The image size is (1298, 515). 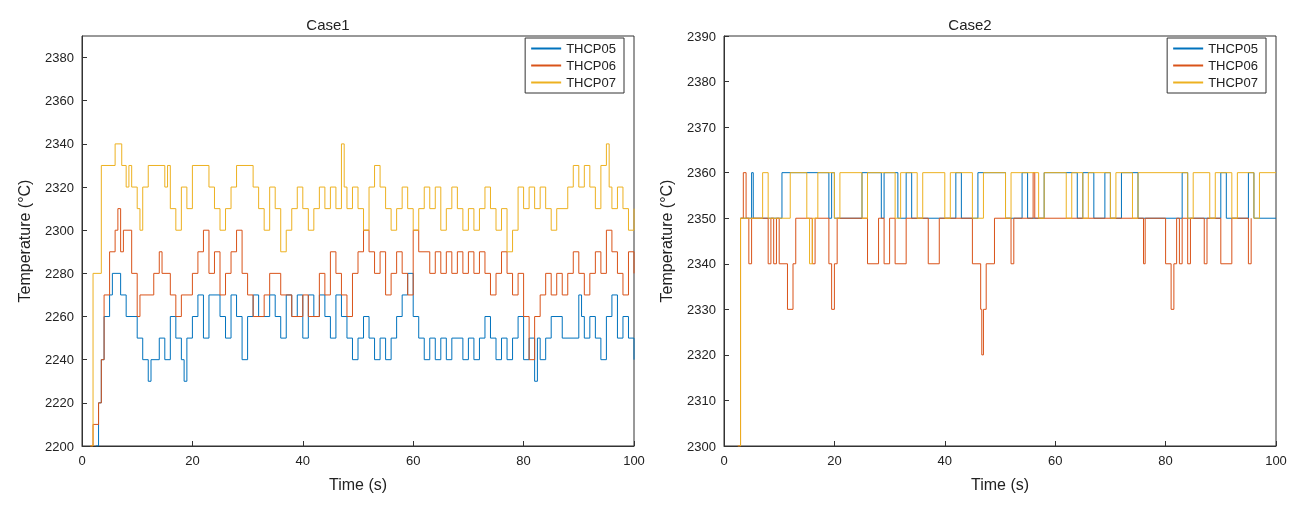 I want to click on y-tick-label: 2240, so click(x=59, y=360).